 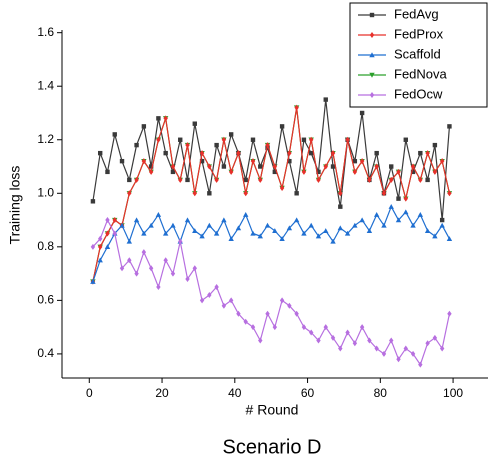 What do you see at coordinates (162, 393) in the screenshot?
I see `x-tick-label: 20` at bounding box center [162, 393].